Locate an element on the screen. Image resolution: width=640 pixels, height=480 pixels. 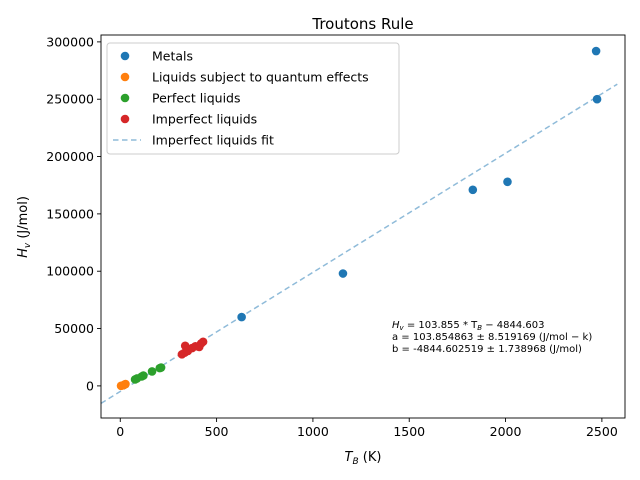
x-tick-label: 2500 is located at coordinates (602, 431).